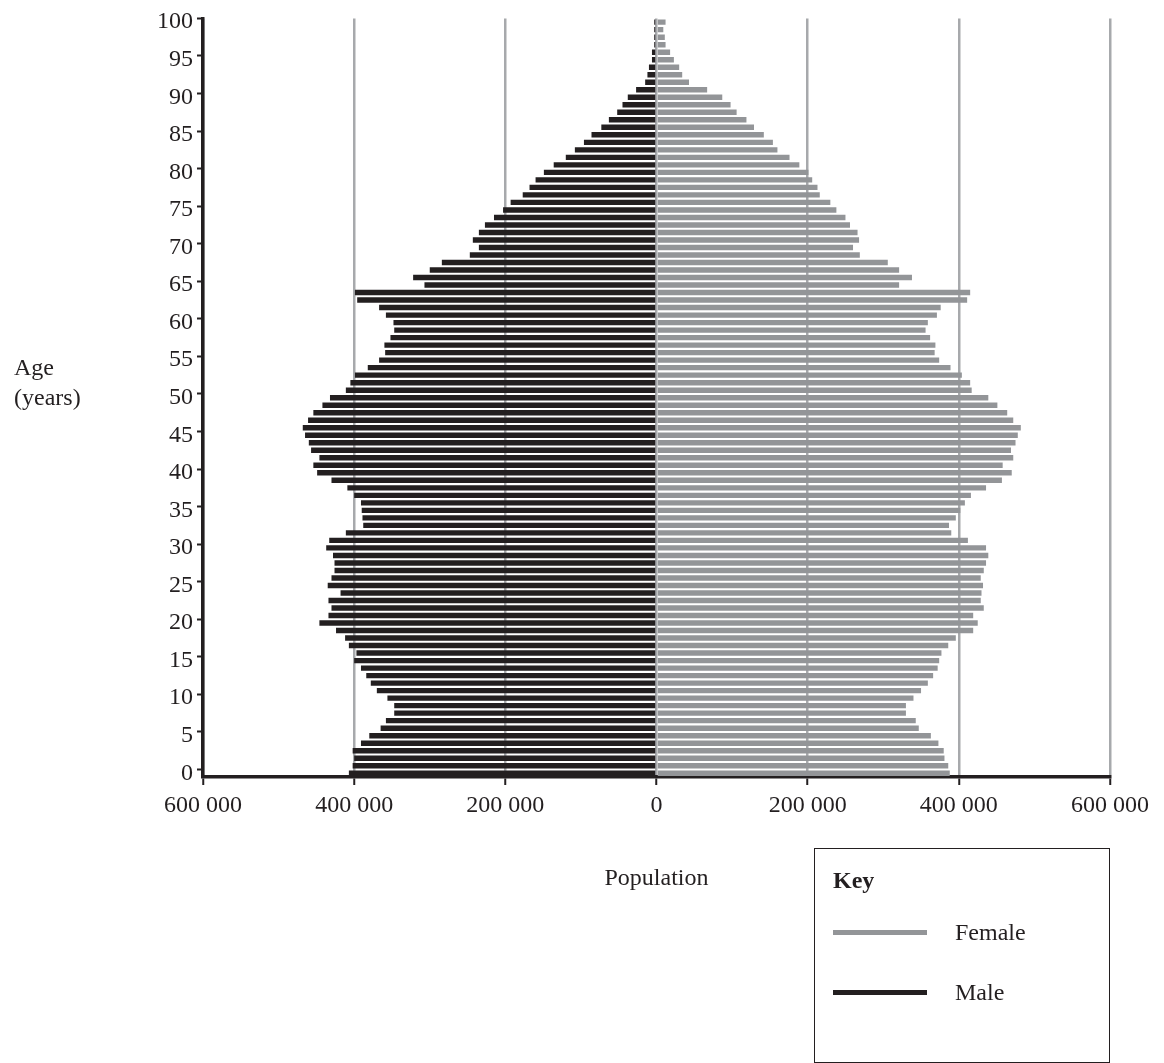 This screenshot has width=1164, height=1063. What do you see at coordinates (187, 733) in the screenshot?
I see `y-tick-label: 5` at bounding box center [187, 733].